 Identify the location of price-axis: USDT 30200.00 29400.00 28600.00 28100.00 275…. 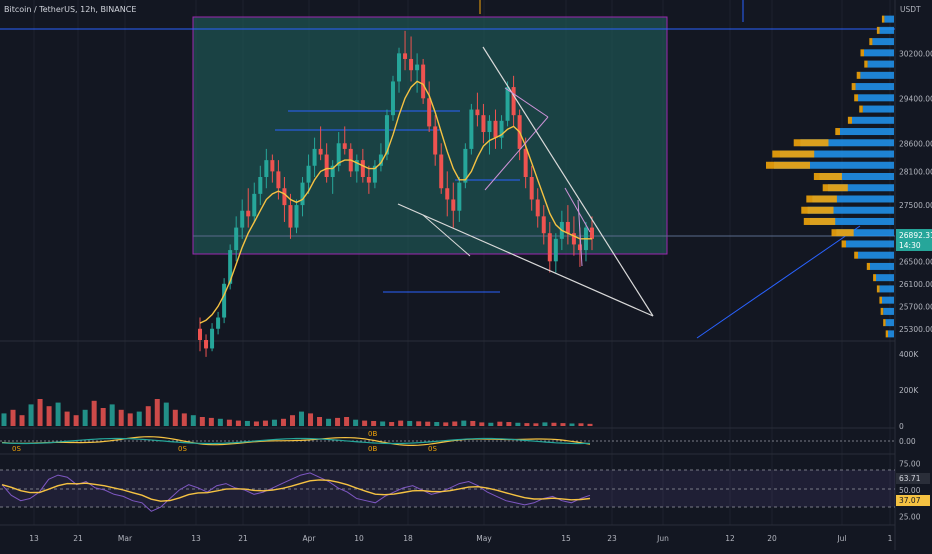
(915, 169).